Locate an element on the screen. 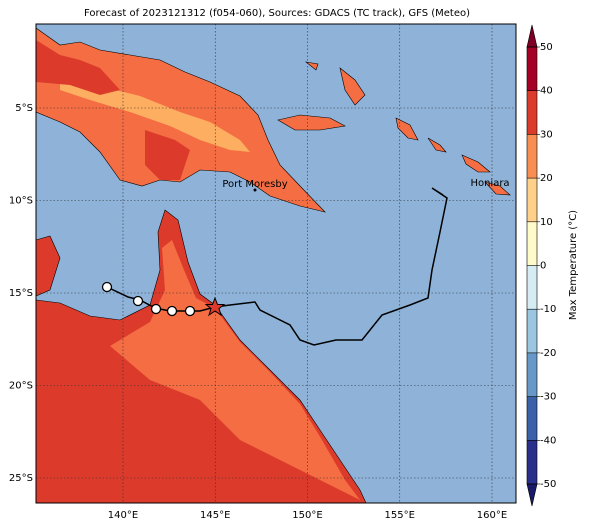 This screenshot has width=591, height=528. colorbar-tick-label: 10 is located at coordinates (546, 222).